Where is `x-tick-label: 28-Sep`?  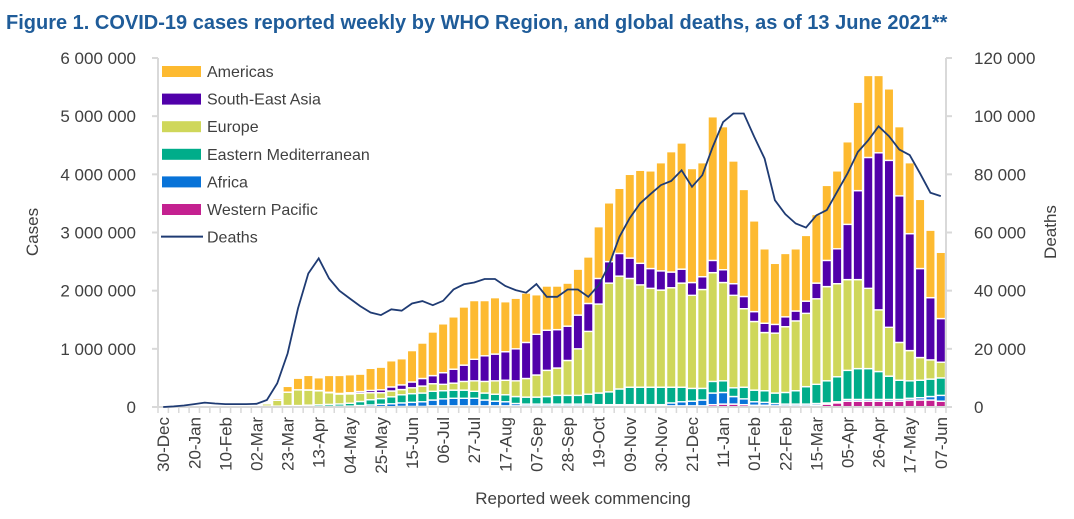
x-tick-label: 28-Sep is located at coordinates (568, 444).